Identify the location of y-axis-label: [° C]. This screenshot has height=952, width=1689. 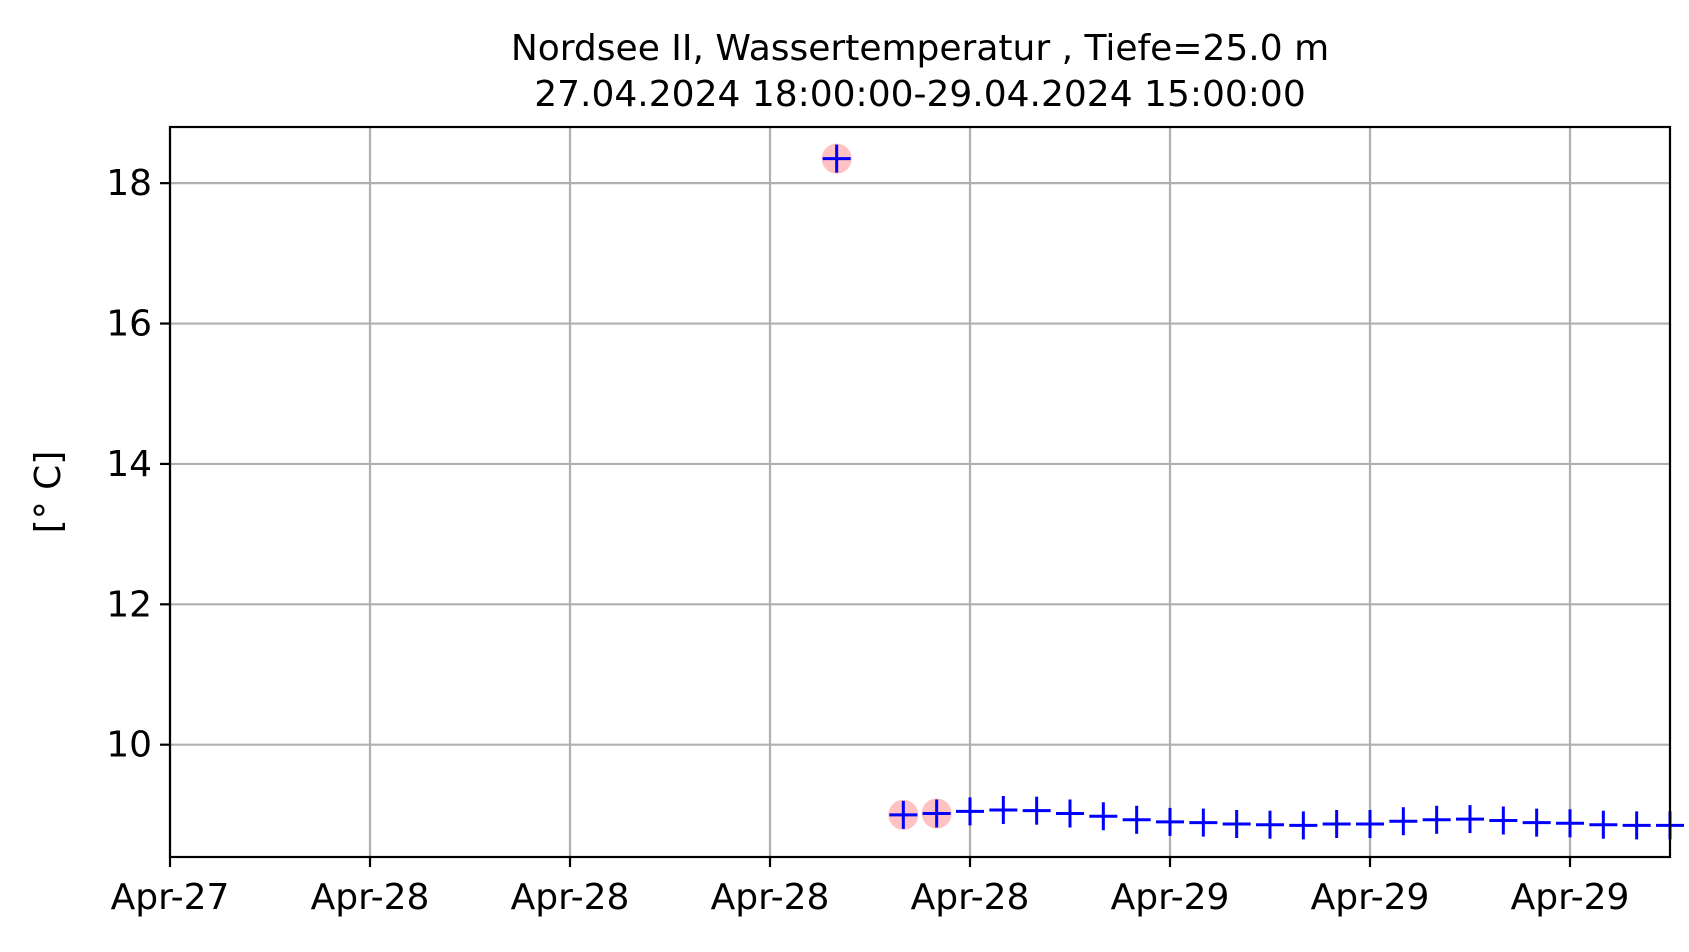
(48, 492).